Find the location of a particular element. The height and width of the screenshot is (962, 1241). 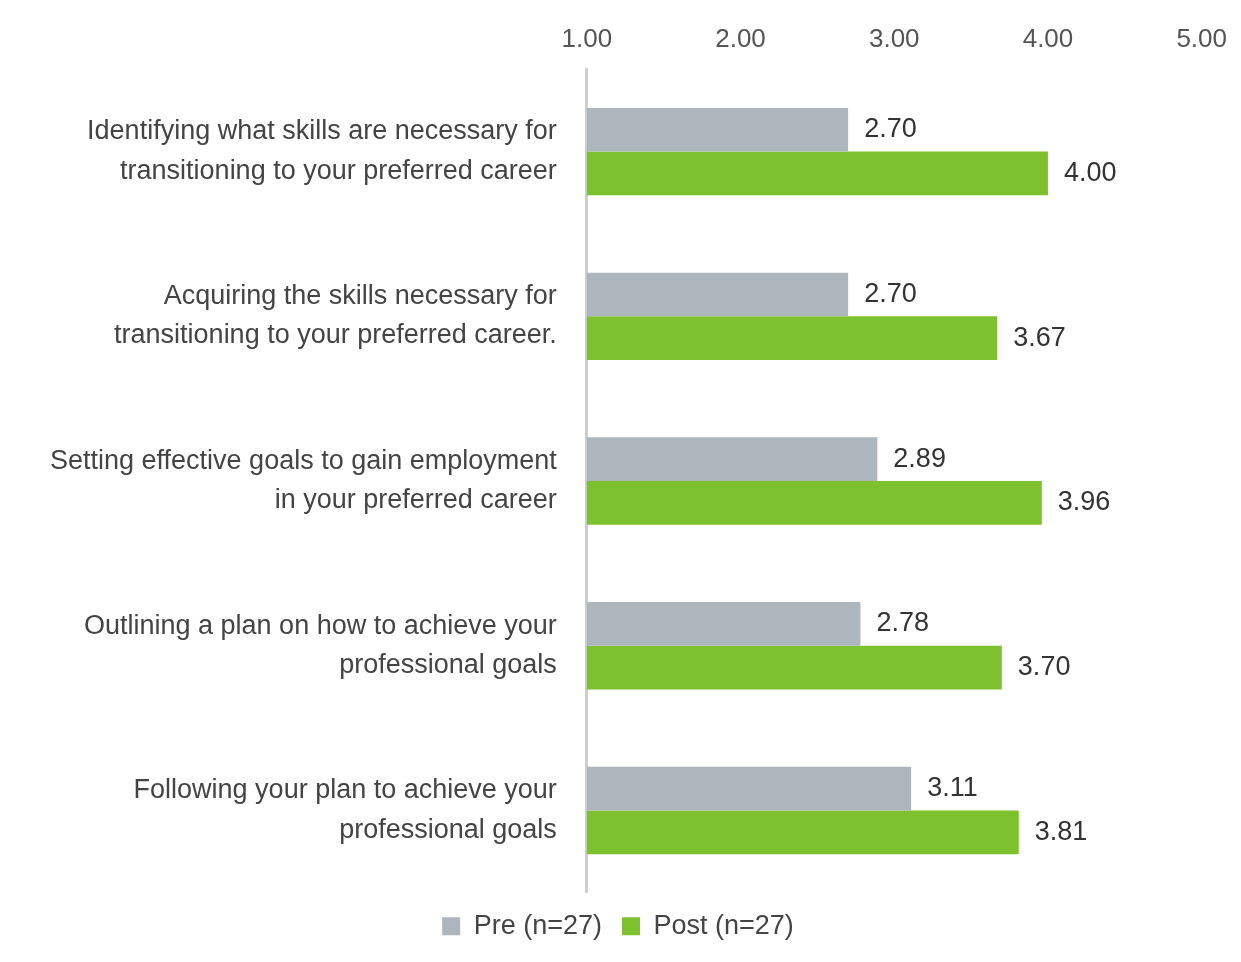

y-tick-label: Setting effective goals to gain employment in your preferred career is located at coordinates (303, 479).